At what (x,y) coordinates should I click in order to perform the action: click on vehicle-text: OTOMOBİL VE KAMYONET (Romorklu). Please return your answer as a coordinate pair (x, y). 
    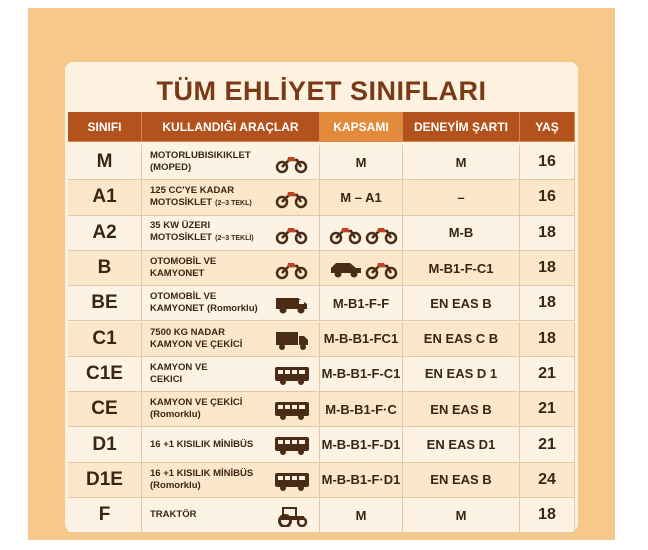
    Looking at the image, I should click on (204, 303).